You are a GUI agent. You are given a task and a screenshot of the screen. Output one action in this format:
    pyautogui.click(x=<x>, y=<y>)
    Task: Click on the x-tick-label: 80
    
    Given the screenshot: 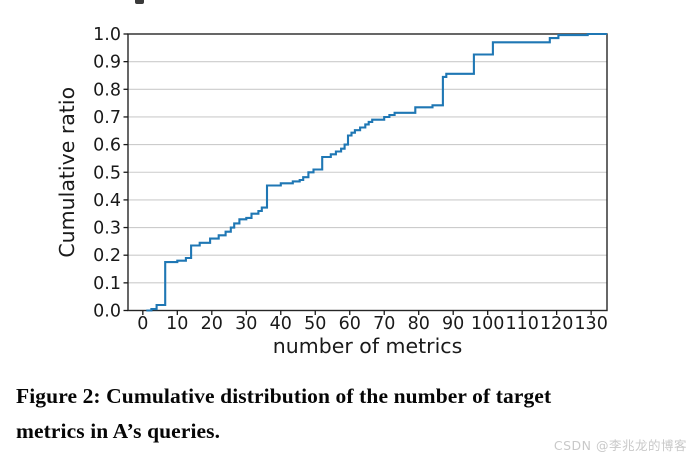 What is the action you would take?
    pyautogui.click(x=419, y=324)
    